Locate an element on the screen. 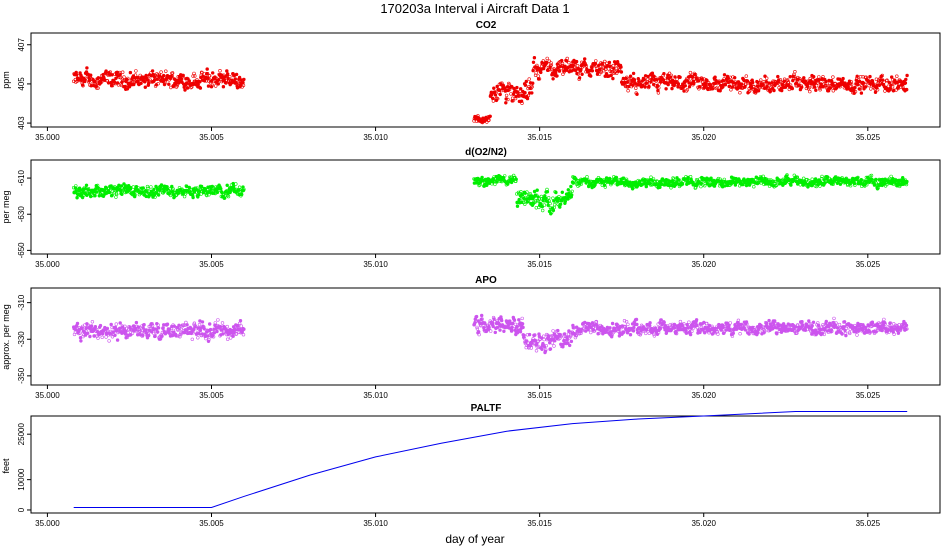  co2-panel-title: CO2 is located at coordinates (486, 25).